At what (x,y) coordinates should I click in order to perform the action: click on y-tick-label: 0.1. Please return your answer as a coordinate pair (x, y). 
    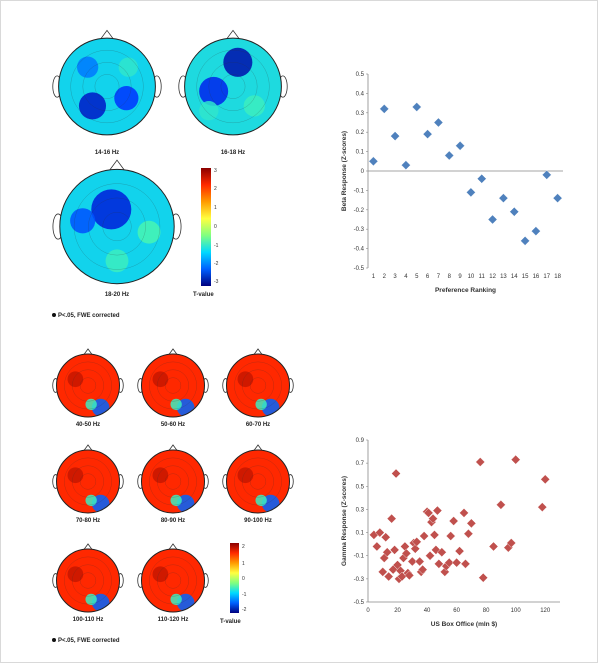
    Looking at the image, I should click on (360, 153).